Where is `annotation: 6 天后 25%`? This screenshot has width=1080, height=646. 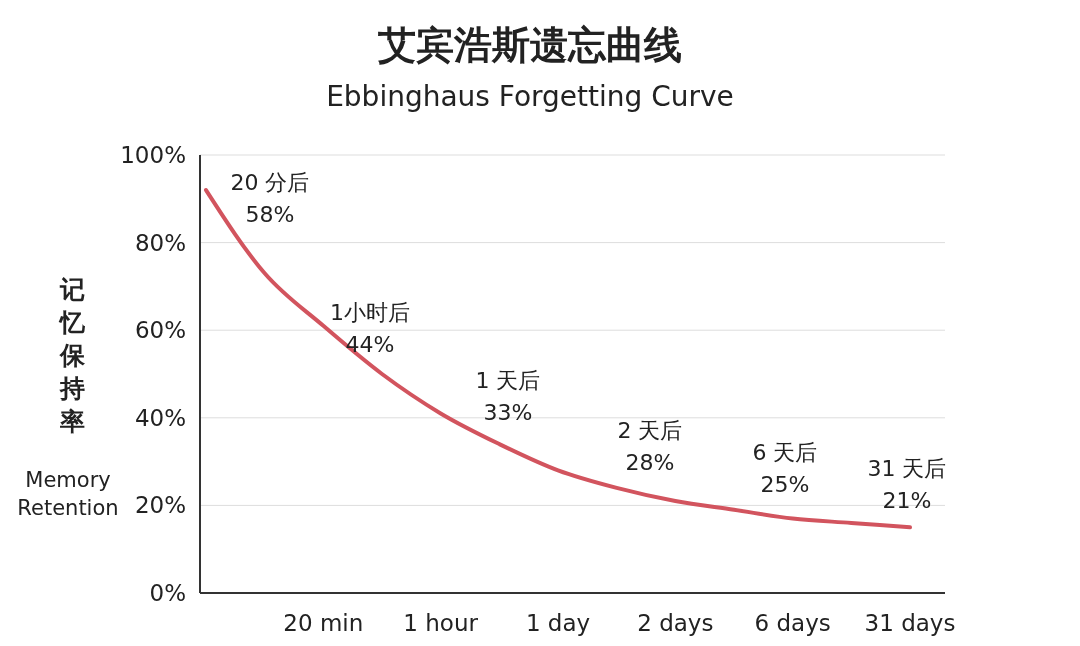
annotation: 6 天后 25% is located at coordinates (785, 468).